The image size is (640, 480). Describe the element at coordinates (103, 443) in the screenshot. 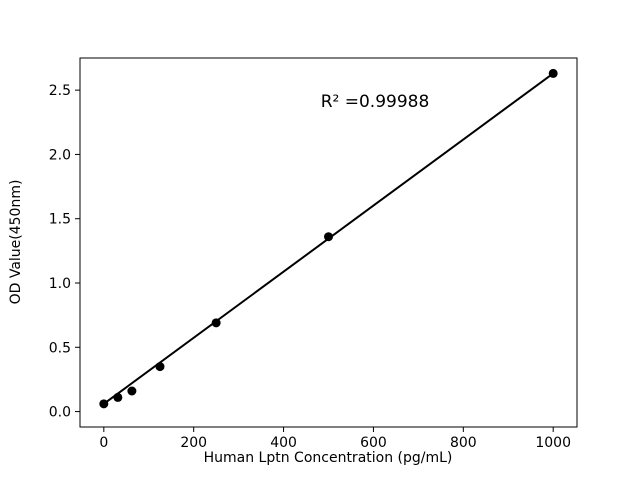

I see `x-tick-label: 0` at that location.